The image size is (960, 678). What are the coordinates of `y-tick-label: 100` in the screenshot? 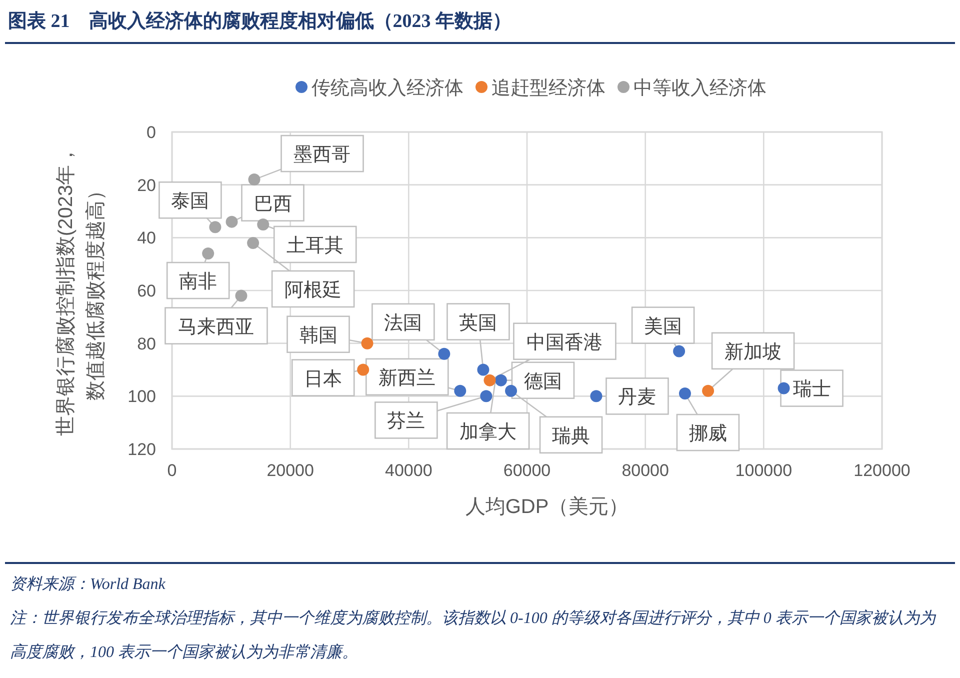 It's located at (142, 396).